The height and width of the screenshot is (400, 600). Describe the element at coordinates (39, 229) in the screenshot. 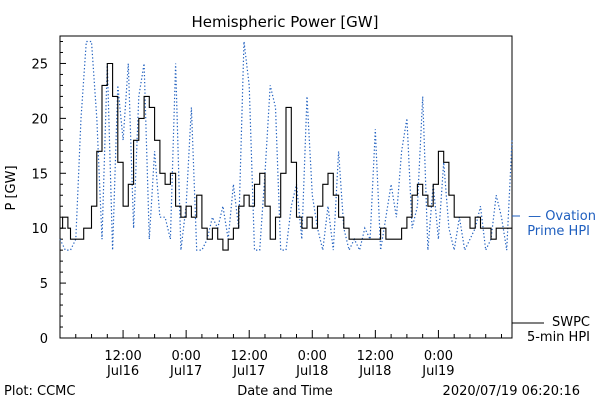

I see `y-tick-label: 10` at that location.